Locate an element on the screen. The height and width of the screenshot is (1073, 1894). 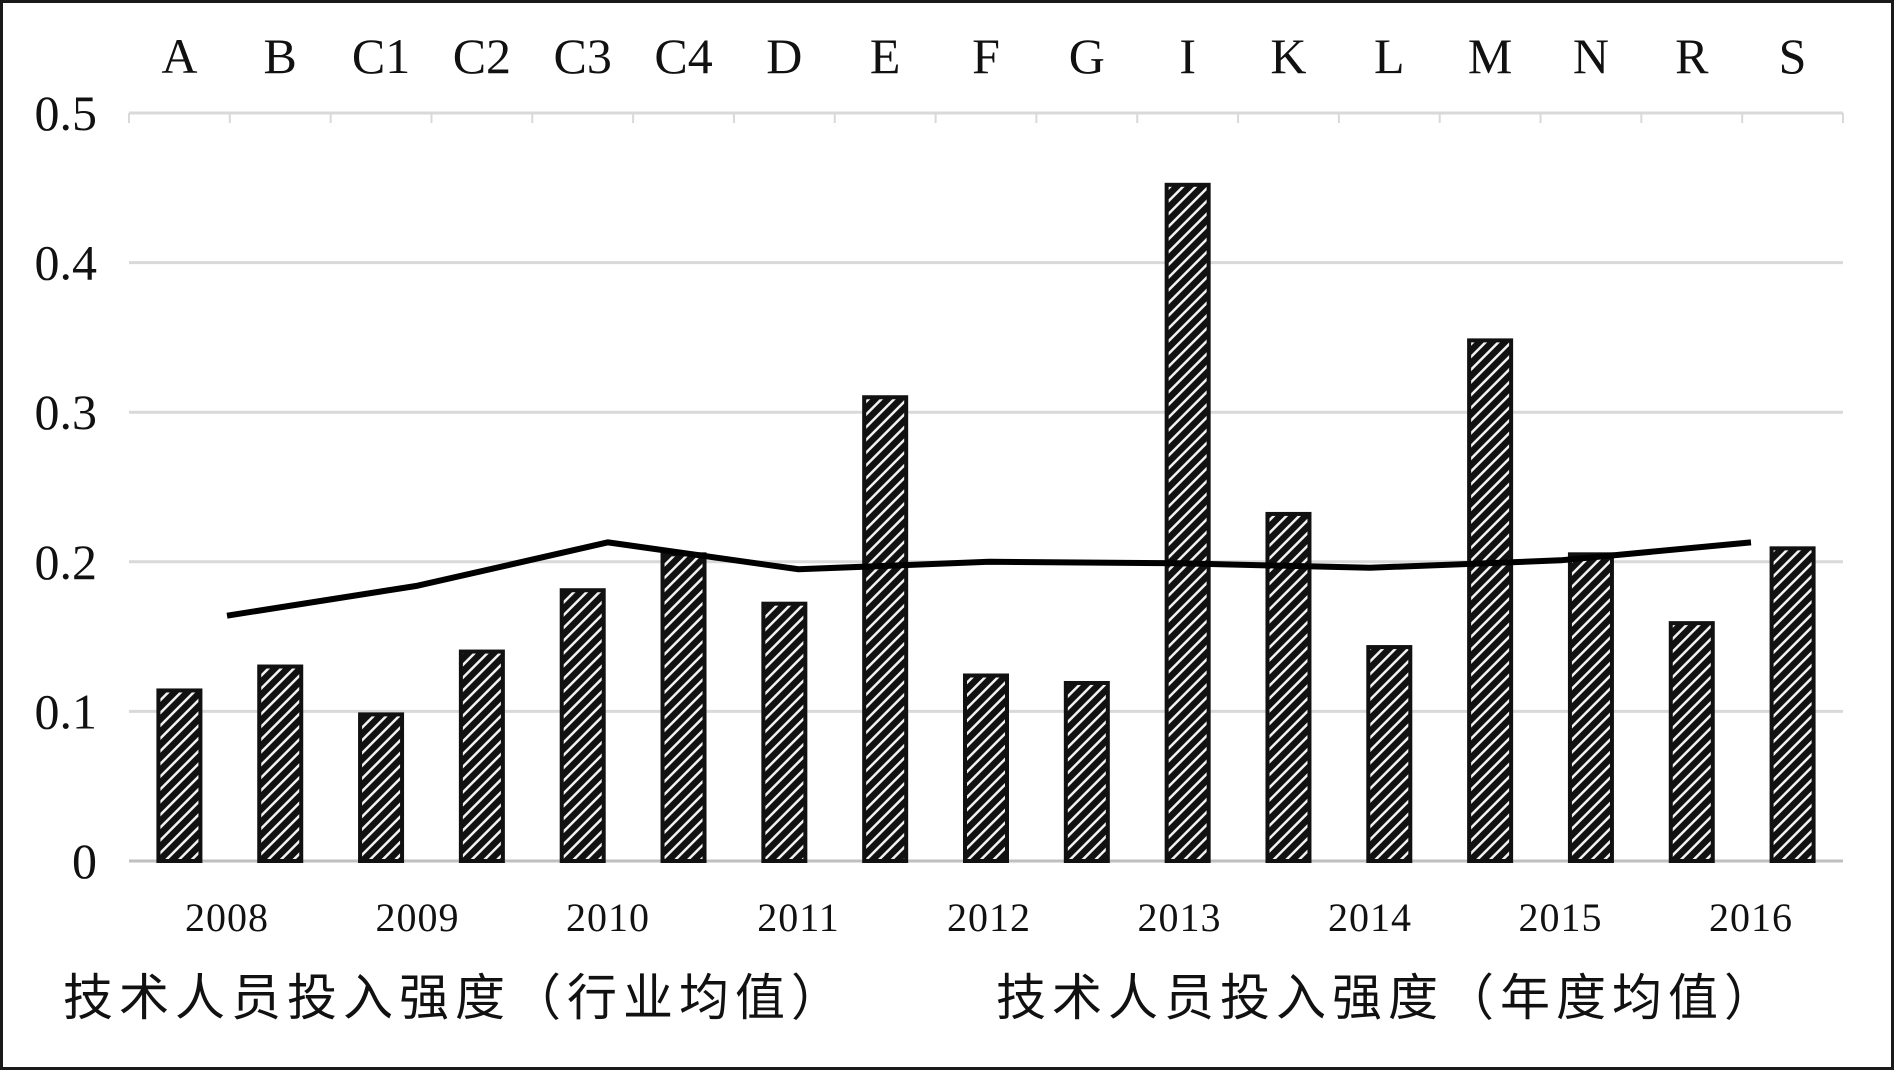
y-tick-label: 0.2 is located at coordinates (66, 562).